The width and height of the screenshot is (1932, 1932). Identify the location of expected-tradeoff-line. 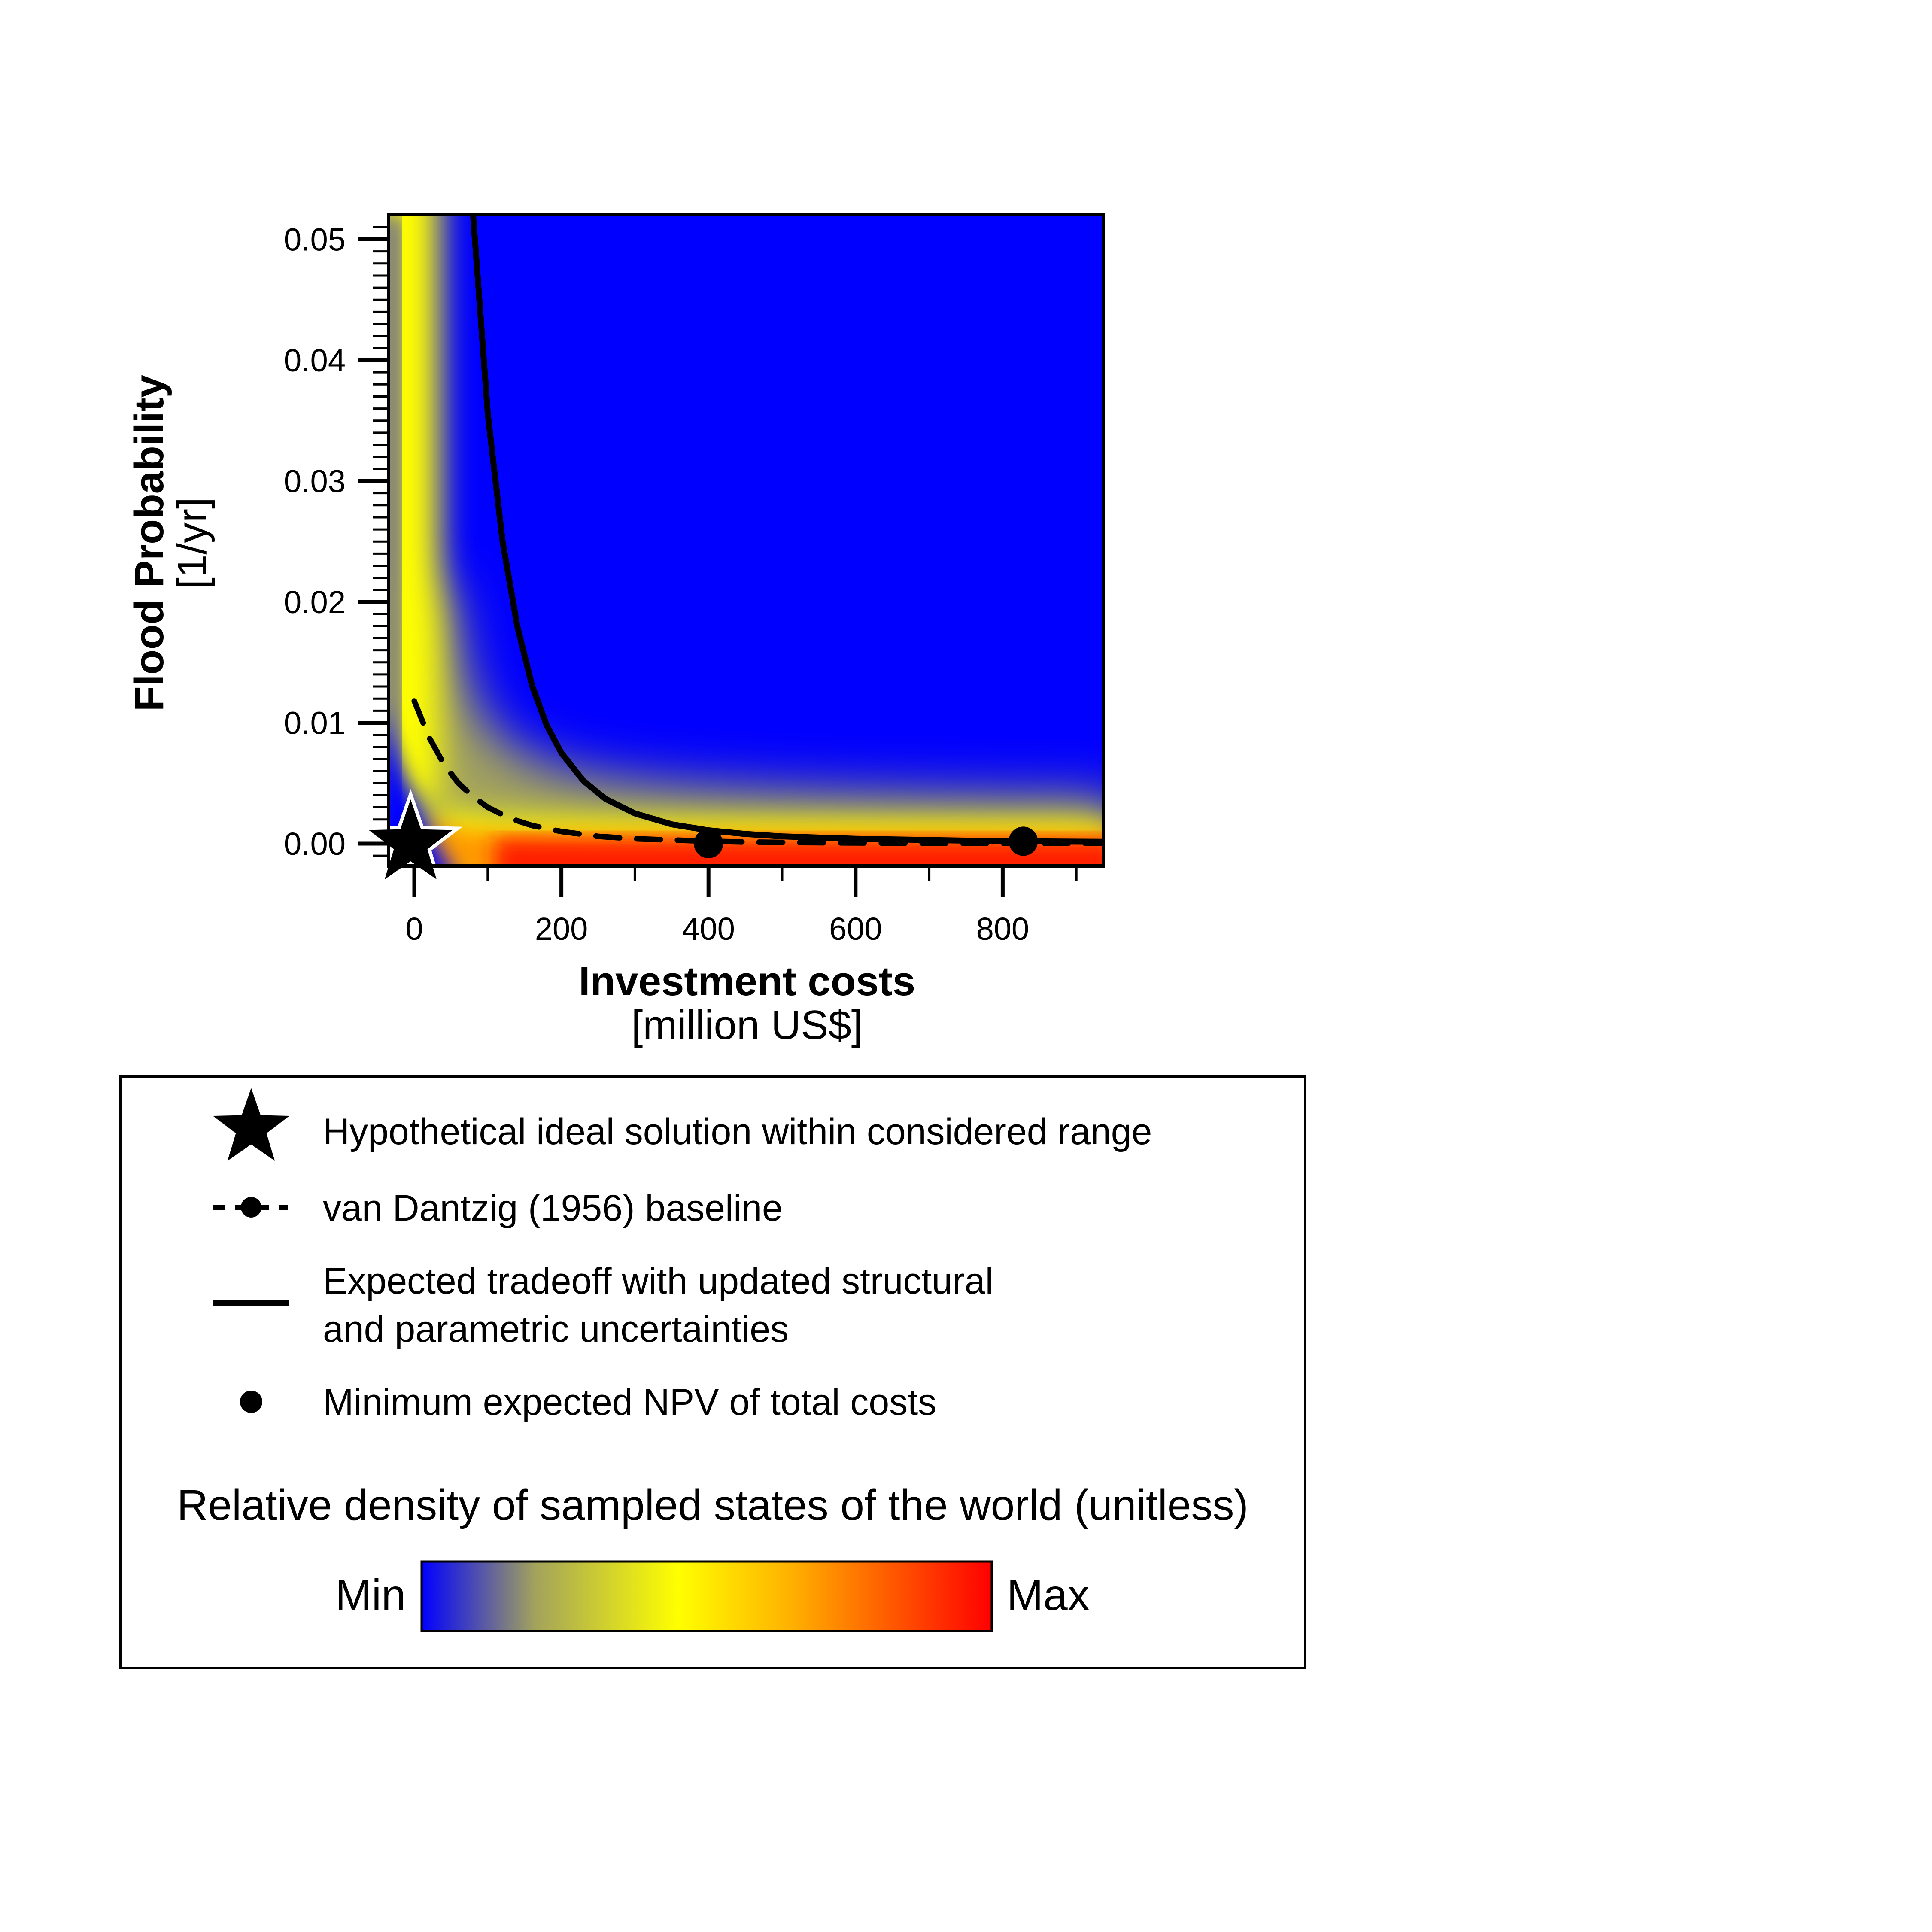
(786, 530).